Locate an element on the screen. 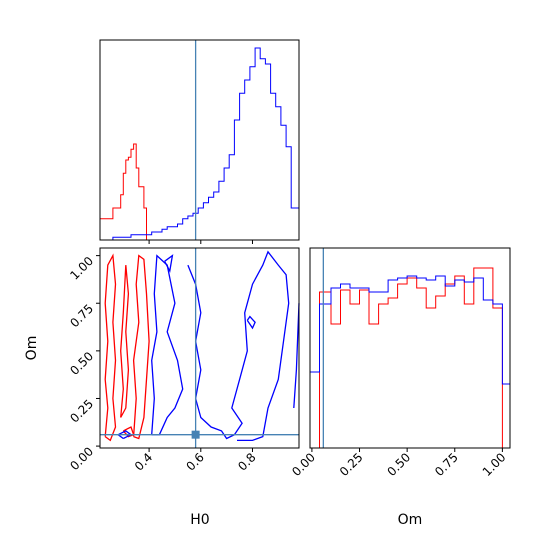 The width and height of the screenshot is (550, 550). om-red-histogram is located at coordinates (410, 358).